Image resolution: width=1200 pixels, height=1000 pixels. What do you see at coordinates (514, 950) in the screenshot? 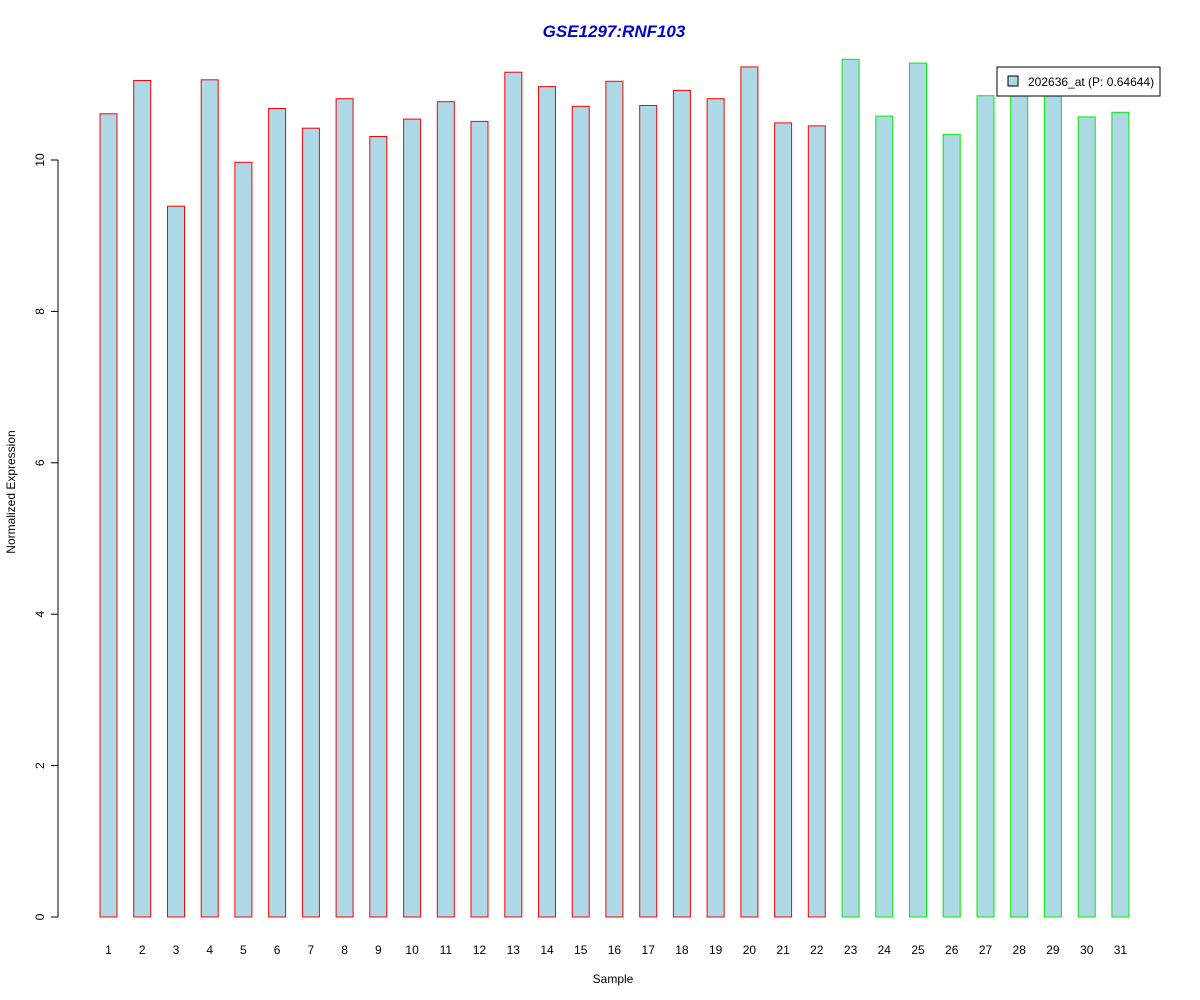
I see `x-tick-label-13: 13` at bounding box center [514, 950].